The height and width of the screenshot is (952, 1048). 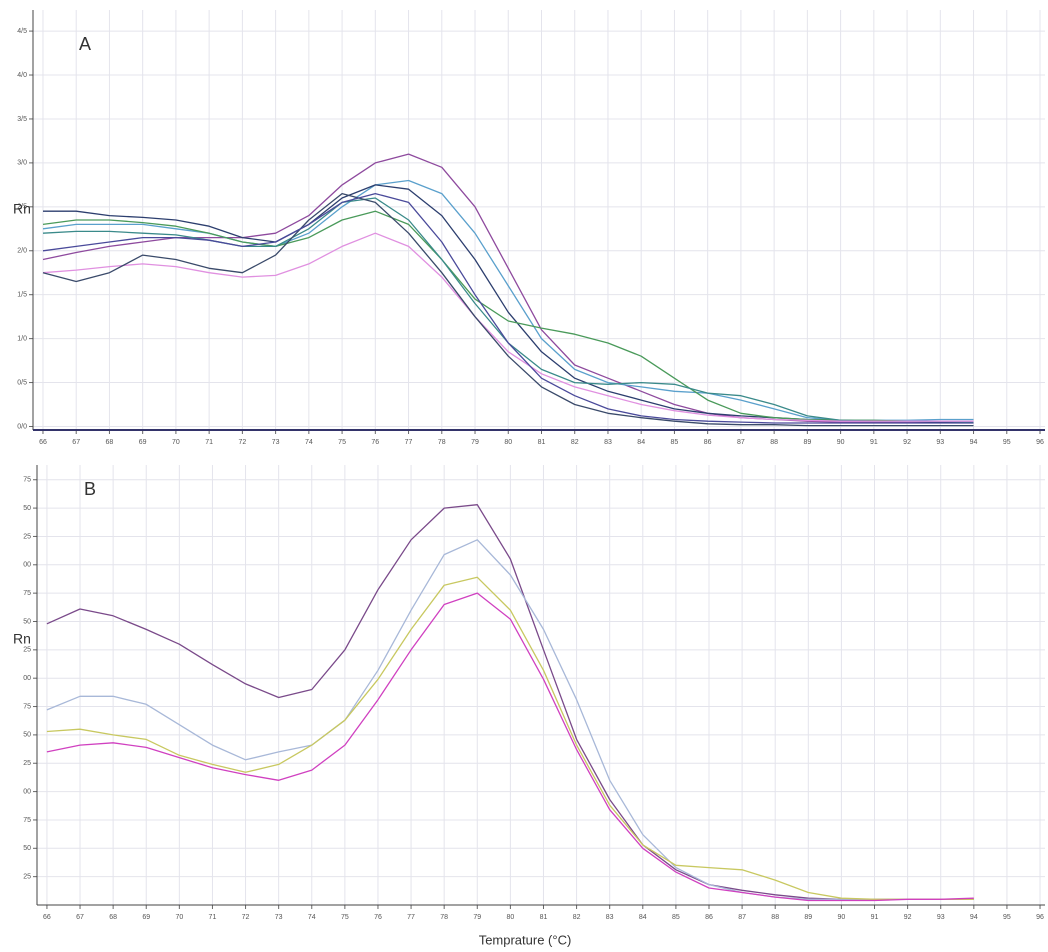 I want to click on y-tick-label: 2/5, so click(x=22, y=207).